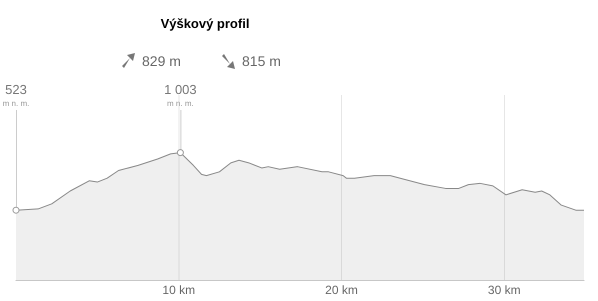 Image resolution: width=598 pixels, height=301 pixels. What do you see at coordinates (161, 60) in the screenshot?
I see `text: 829 m` at bounding box center [161, 60].